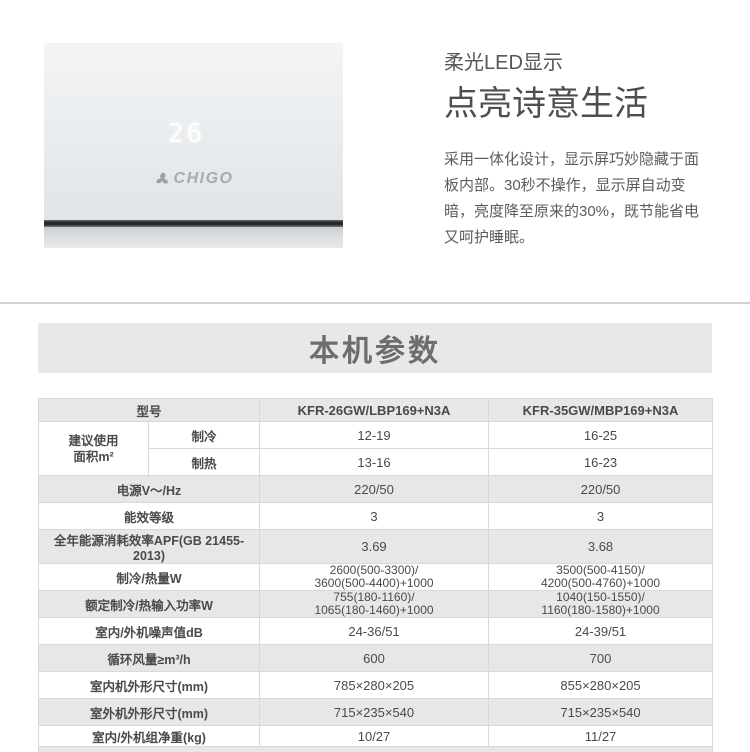 This screenshot has height=752, width=750. I want to click on spec-row: 室内机外形尺寸(mm) 785×280×205 855×280×205, so click(375, 685).